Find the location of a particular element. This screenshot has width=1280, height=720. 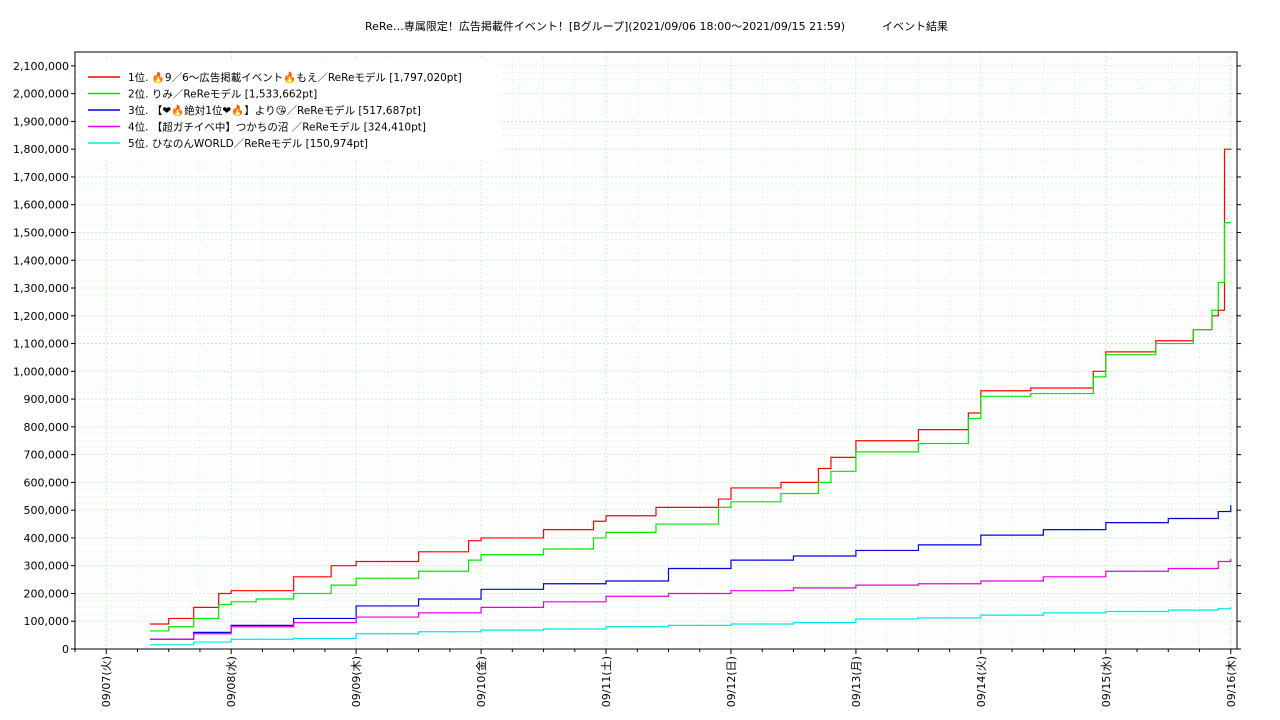

x-tick-label: 09/07(火) is located at coordinates (106, 681).